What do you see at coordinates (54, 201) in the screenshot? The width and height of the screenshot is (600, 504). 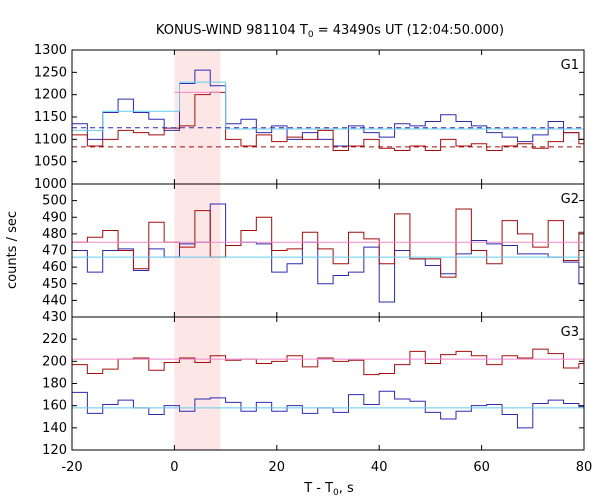 I see `panel-g2-ytick-label: 500` at bounding box center [54, 201].